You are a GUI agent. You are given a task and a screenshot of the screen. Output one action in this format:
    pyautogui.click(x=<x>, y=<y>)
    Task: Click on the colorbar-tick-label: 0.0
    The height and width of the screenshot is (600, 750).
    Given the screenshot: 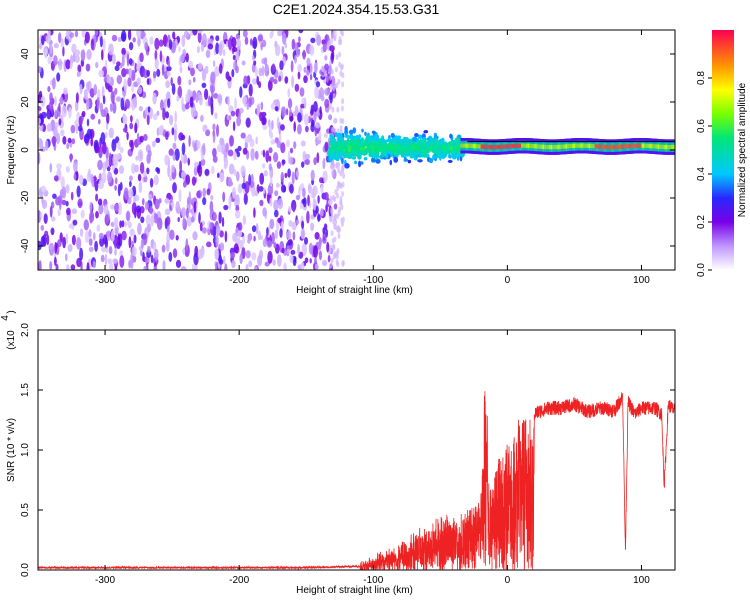 What is the action you would take?
    pyautogui.click(x=701, y=270)
    